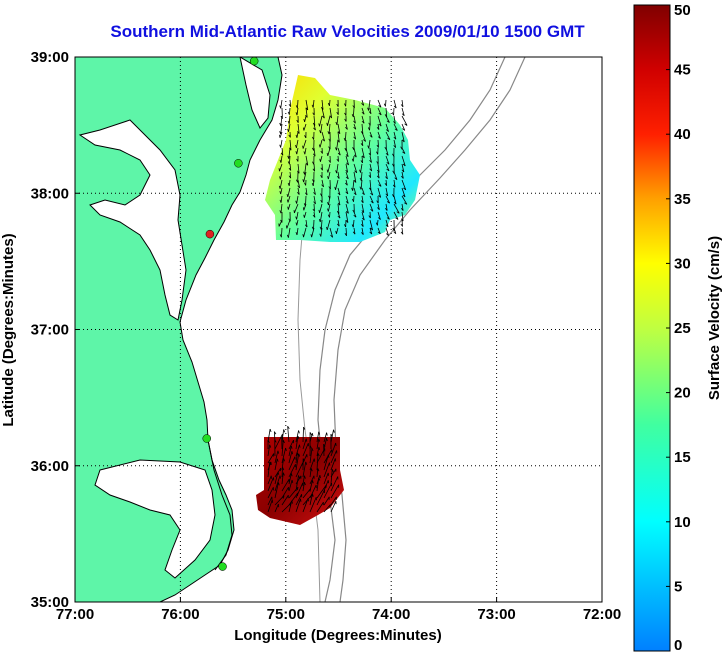 This screenshot has height=659, width=724. I want to click on radar-station-marker, so click(254, 61).